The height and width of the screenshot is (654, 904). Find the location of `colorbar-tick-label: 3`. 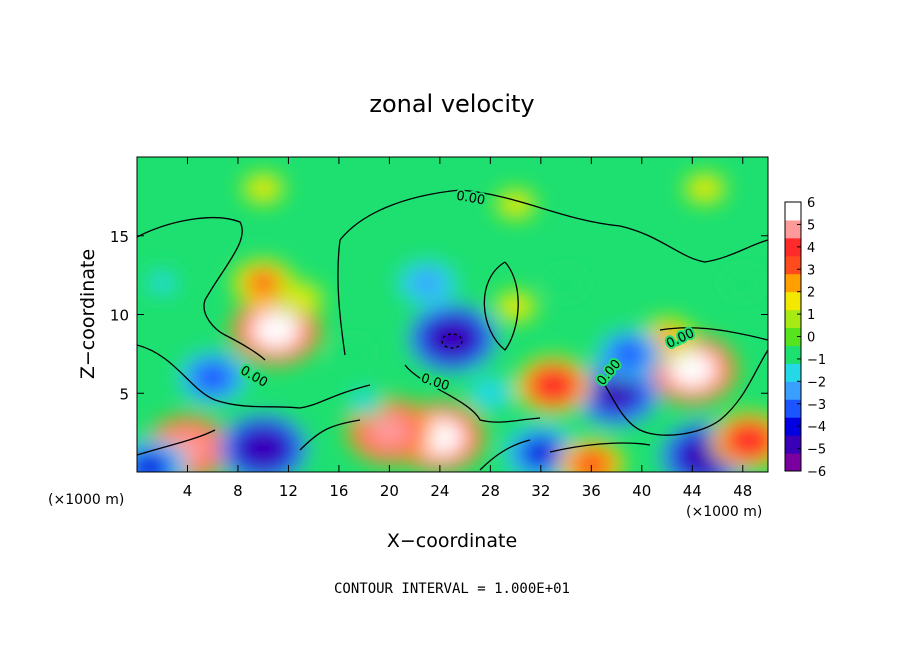

colorbar-tick-label: 3 is located at coordinates (811, 270).